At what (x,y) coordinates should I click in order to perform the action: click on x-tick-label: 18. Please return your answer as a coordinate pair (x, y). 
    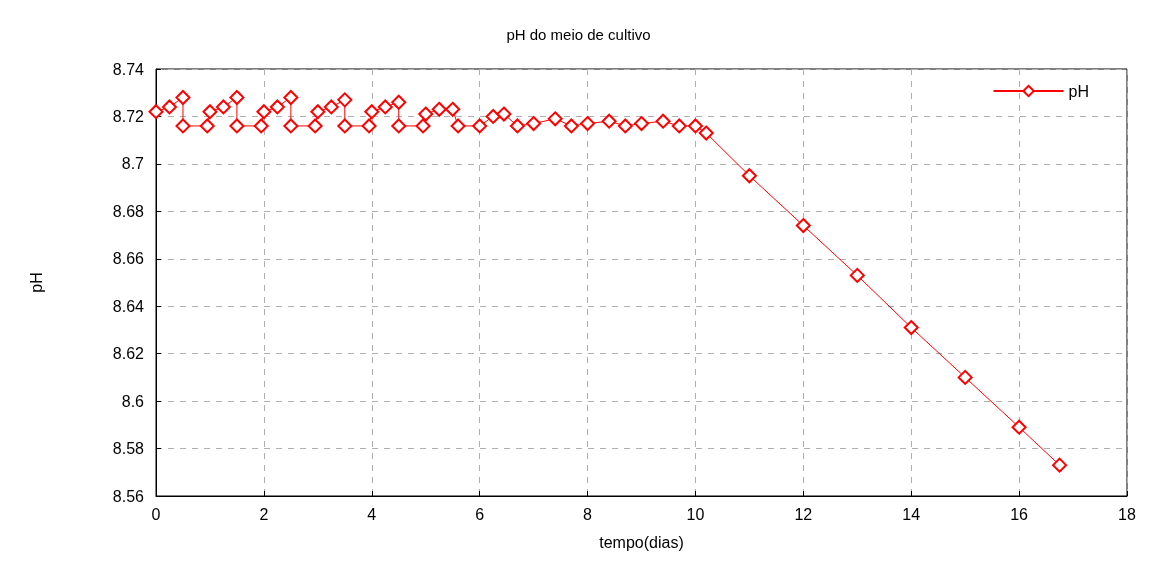
    Looking at the image, I should click on (1127, 514).